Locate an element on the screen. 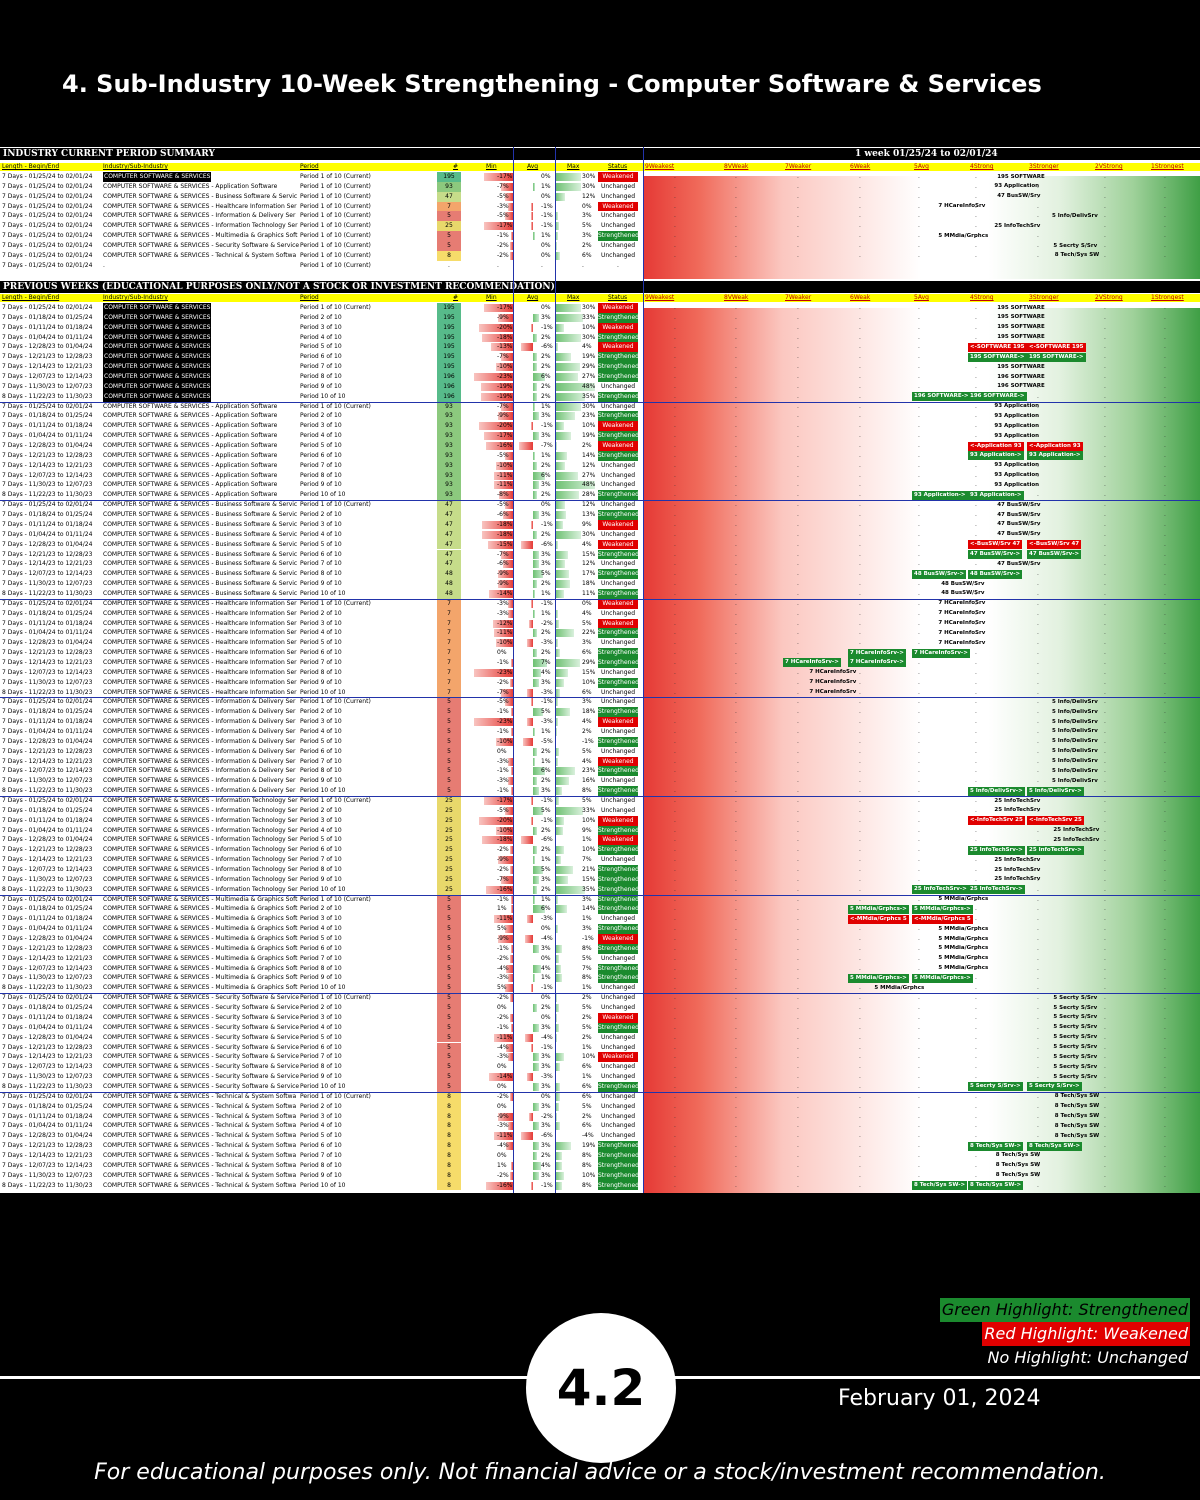 The image size is (1200, 1500). row-industry: COMPUTER SOFTWARE & SERVICES is located at coordinates (157, 347).